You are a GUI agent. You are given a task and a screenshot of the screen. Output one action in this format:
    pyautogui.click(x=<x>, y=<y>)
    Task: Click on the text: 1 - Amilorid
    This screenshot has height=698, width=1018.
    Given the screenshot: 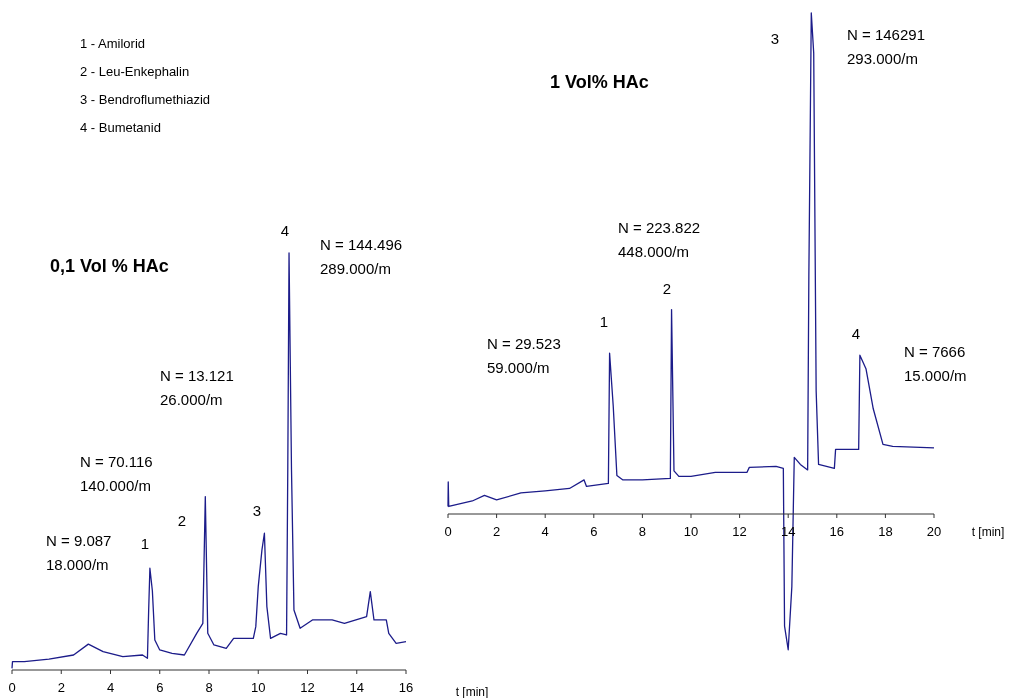 What is the action you would take?
    pyautogui.click(x=113, y=44)
    